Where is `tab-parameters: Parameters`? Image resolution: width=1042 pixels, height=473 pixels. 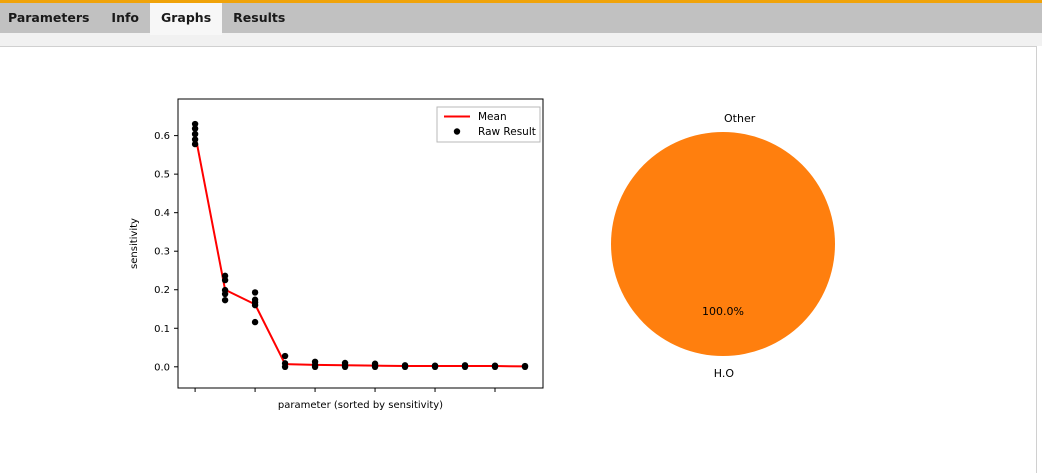
tab-parameters: Parameters is located at coordinates (49, 17).